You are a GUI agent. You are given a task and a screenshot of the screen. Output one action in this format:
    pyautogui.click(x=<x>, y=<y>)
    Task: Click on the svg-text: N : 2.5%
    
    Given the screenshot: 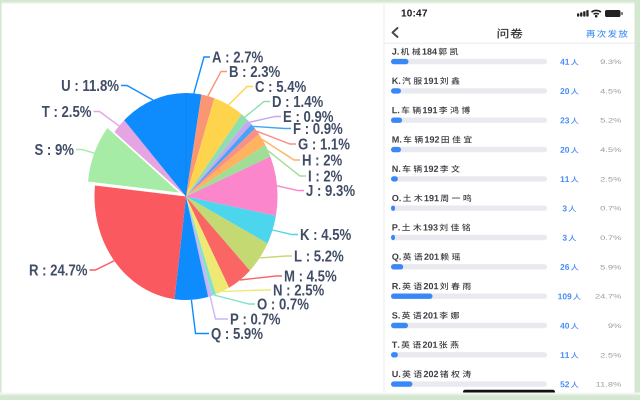 What is the action you would take?
    pyautogui.click(x=298, y=291)
    